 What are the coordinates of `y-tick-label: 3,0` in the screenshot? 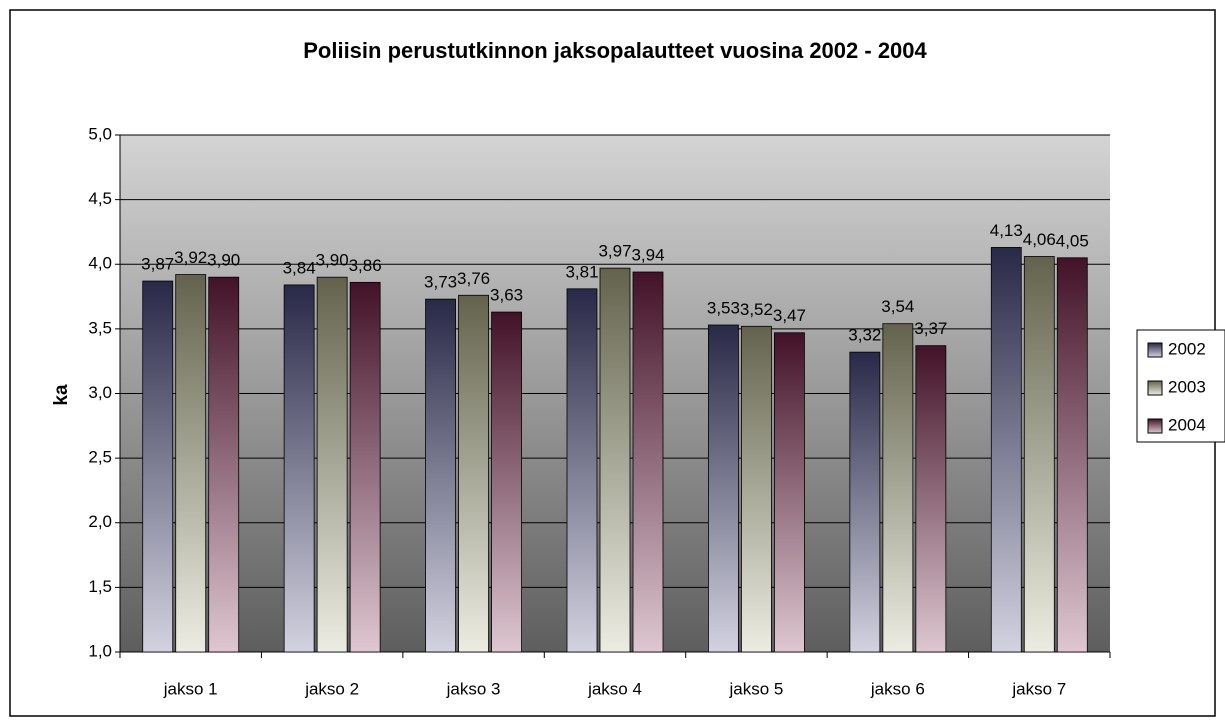 It's located at (100, 392).